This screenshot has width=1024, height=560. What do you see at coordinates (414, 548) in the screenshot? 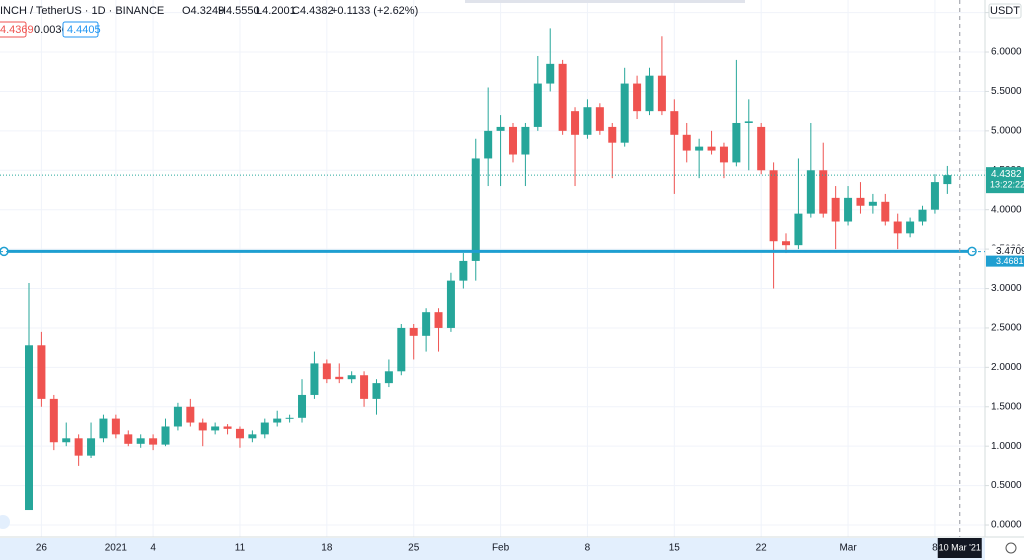
I see `x-tick-label: 25` at bounding box center [414, 548].